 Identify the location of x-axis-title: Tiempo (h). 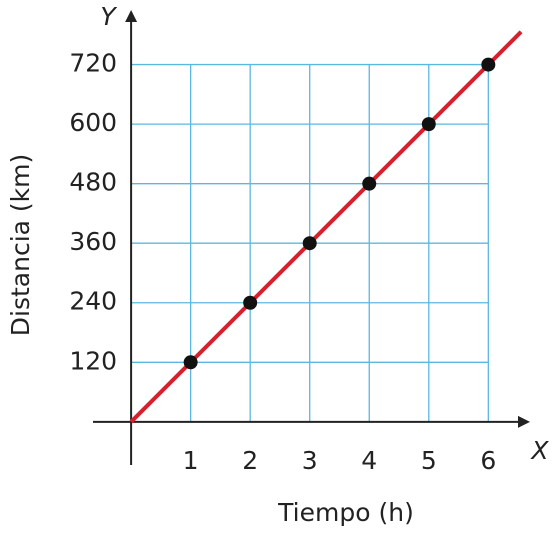
(345, 512).